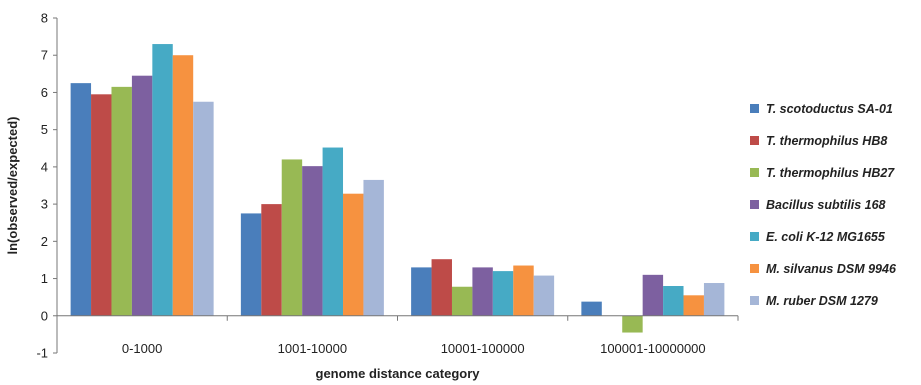 This screenshot has height=385, width=921. Describe the element at coordinates (312, 348) in the screenshot. I see `x-tick-label: 1001-10000` at that location.